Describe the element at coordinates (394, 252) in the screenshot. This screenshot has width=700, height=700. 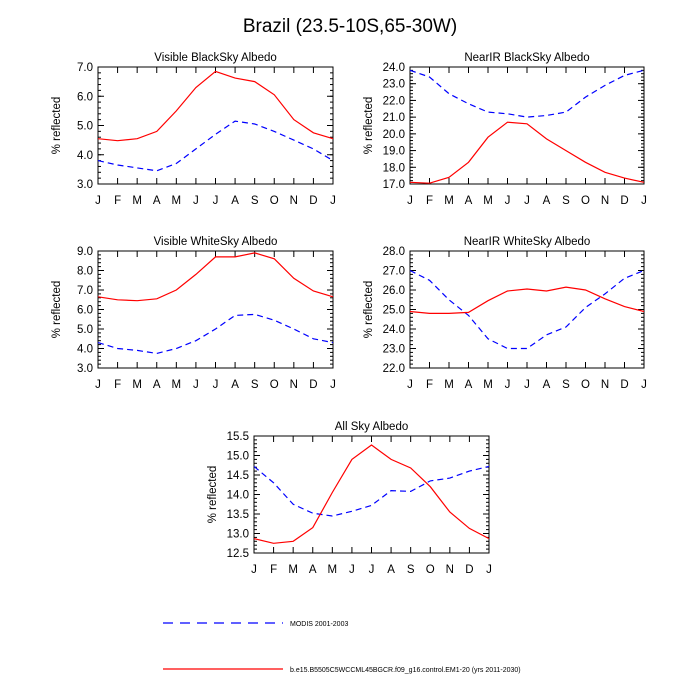
I see `y-tick-label: 28.0` at that location.